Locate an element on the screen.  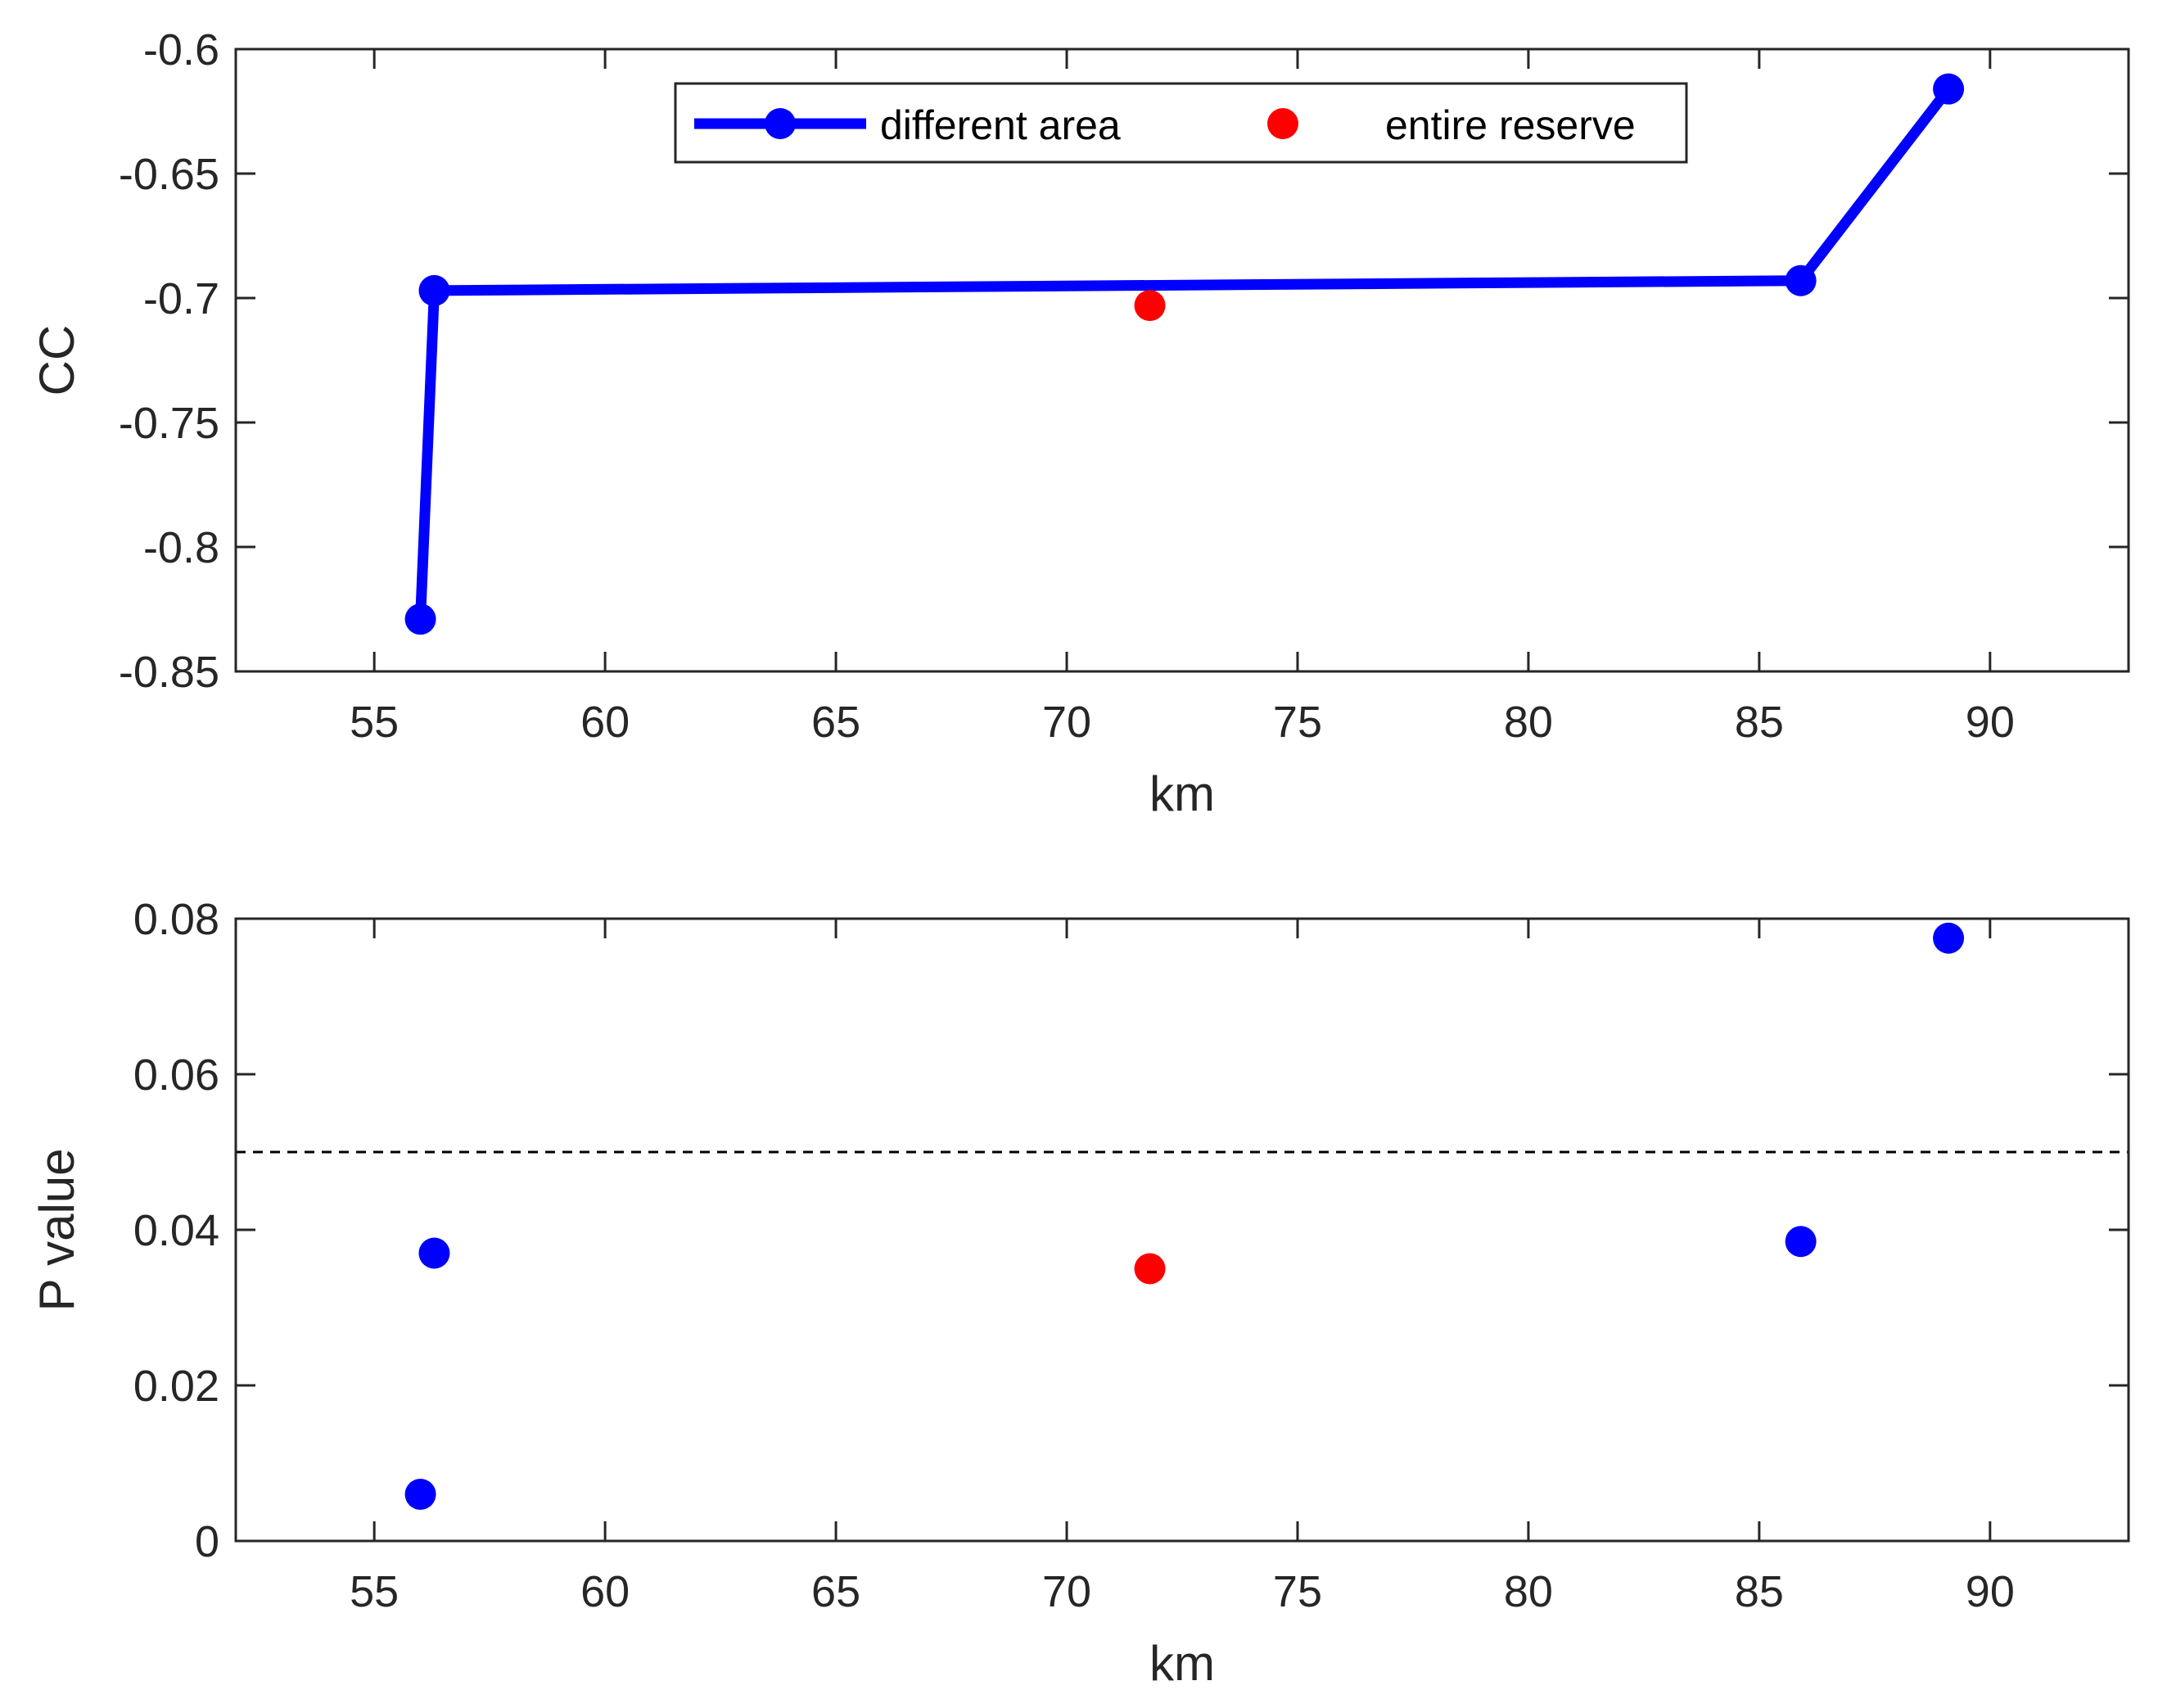
cc-y-tick-label: -0.75 is located at coordinates (169, 423).